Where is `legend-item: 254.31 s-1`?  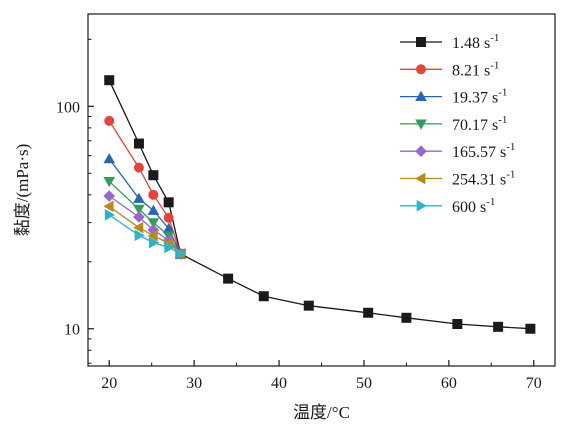
legend-item: 254.31 s-1 is located at coordinates (457, 179).